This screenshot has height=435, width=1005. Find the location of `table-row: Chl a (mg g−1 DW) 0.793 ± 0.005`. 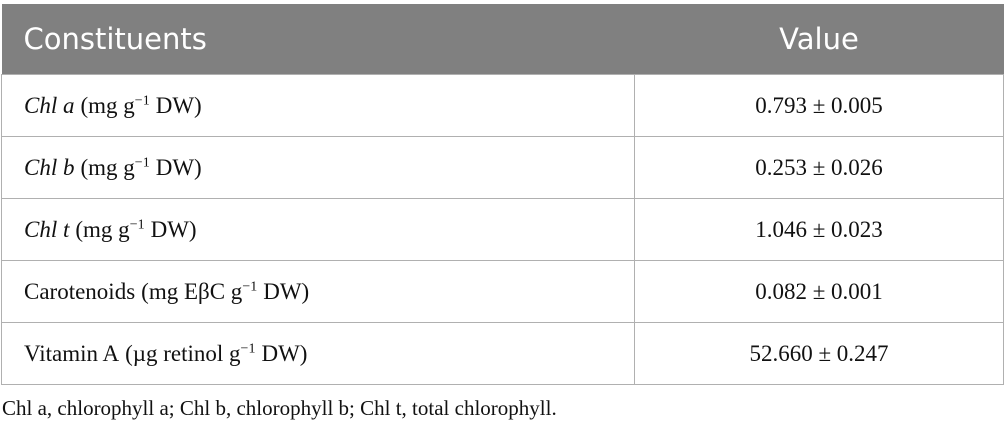

table-row: Chl a (mg g−1 DW) 0.793 ± 0.005 is located at coordinates (502, 105).